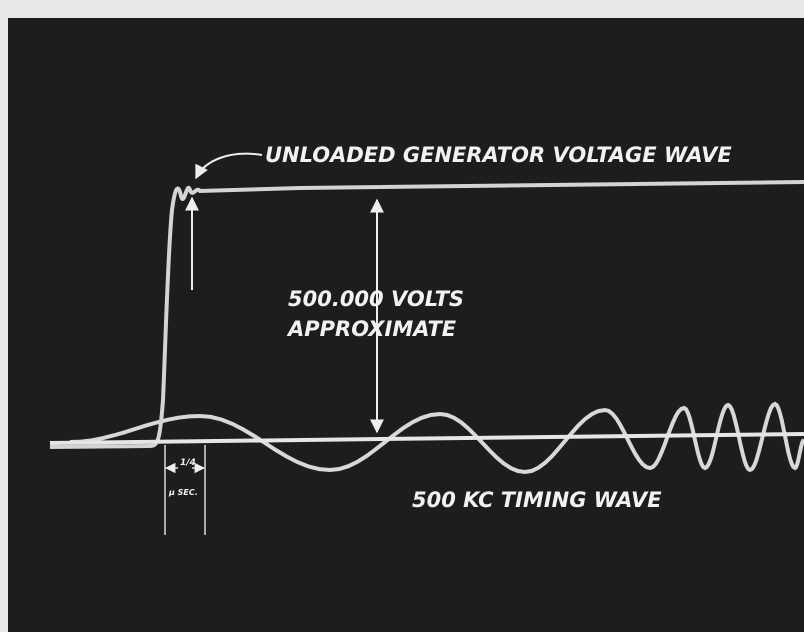 The image size is (804, 632). I want to click on label-arrow, so click(229, 166).